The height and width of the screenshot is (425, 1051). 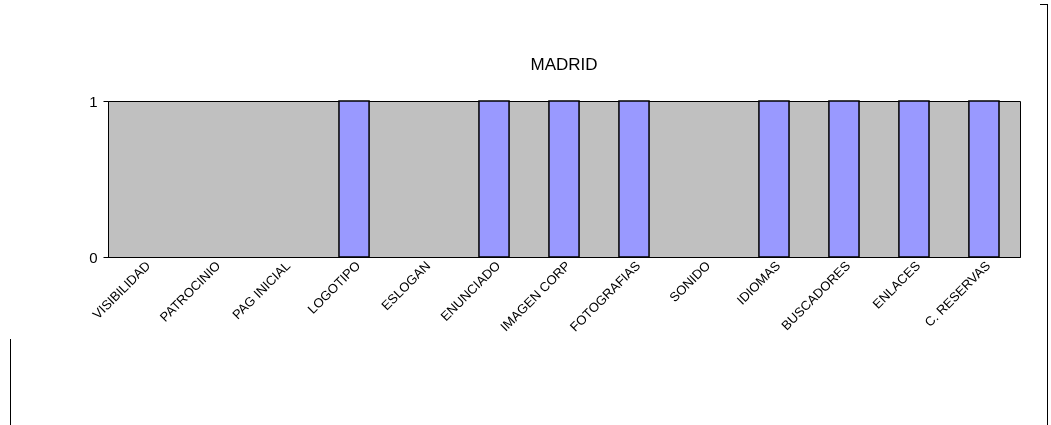 What do you see at coordinates (93, 101) in the screenshot?
I see `y-tick-label: 1` at bounding box center [93, 101].